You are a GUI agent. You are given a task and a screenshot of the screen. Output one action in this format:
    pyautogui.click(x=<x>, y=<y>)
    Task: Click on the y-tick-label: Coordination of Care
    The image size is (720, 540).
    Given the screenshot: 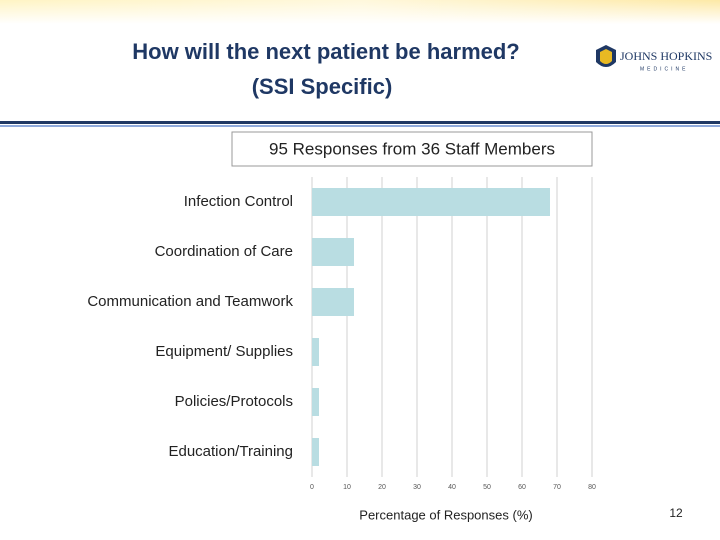 What is the action you would take?
    pyautogui.click(x=224, y=251)
    